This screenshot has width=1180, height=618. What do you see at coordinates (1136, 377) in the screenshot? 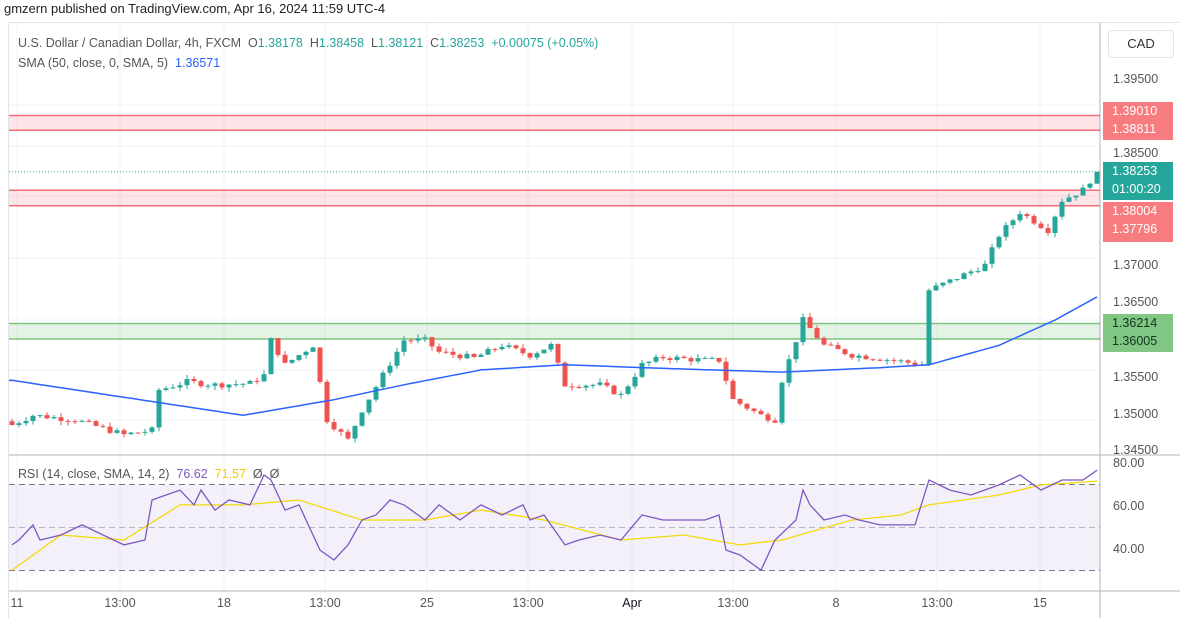
I see `price-tick: 1.35500` at bounding box center [1136, 377].